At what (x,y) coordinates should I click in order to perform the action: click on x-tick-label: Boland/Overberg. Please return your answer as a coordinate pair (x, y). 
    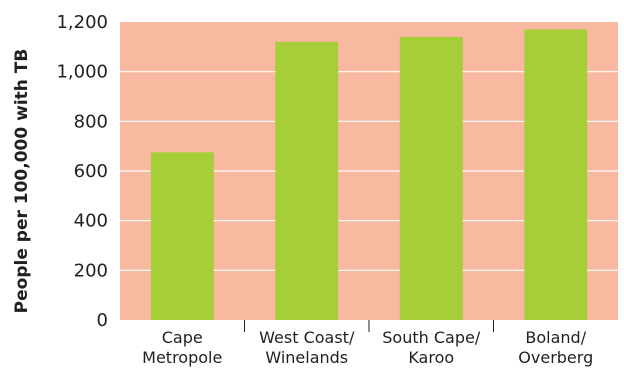
    Looking at the image, I should click on (555, 347).